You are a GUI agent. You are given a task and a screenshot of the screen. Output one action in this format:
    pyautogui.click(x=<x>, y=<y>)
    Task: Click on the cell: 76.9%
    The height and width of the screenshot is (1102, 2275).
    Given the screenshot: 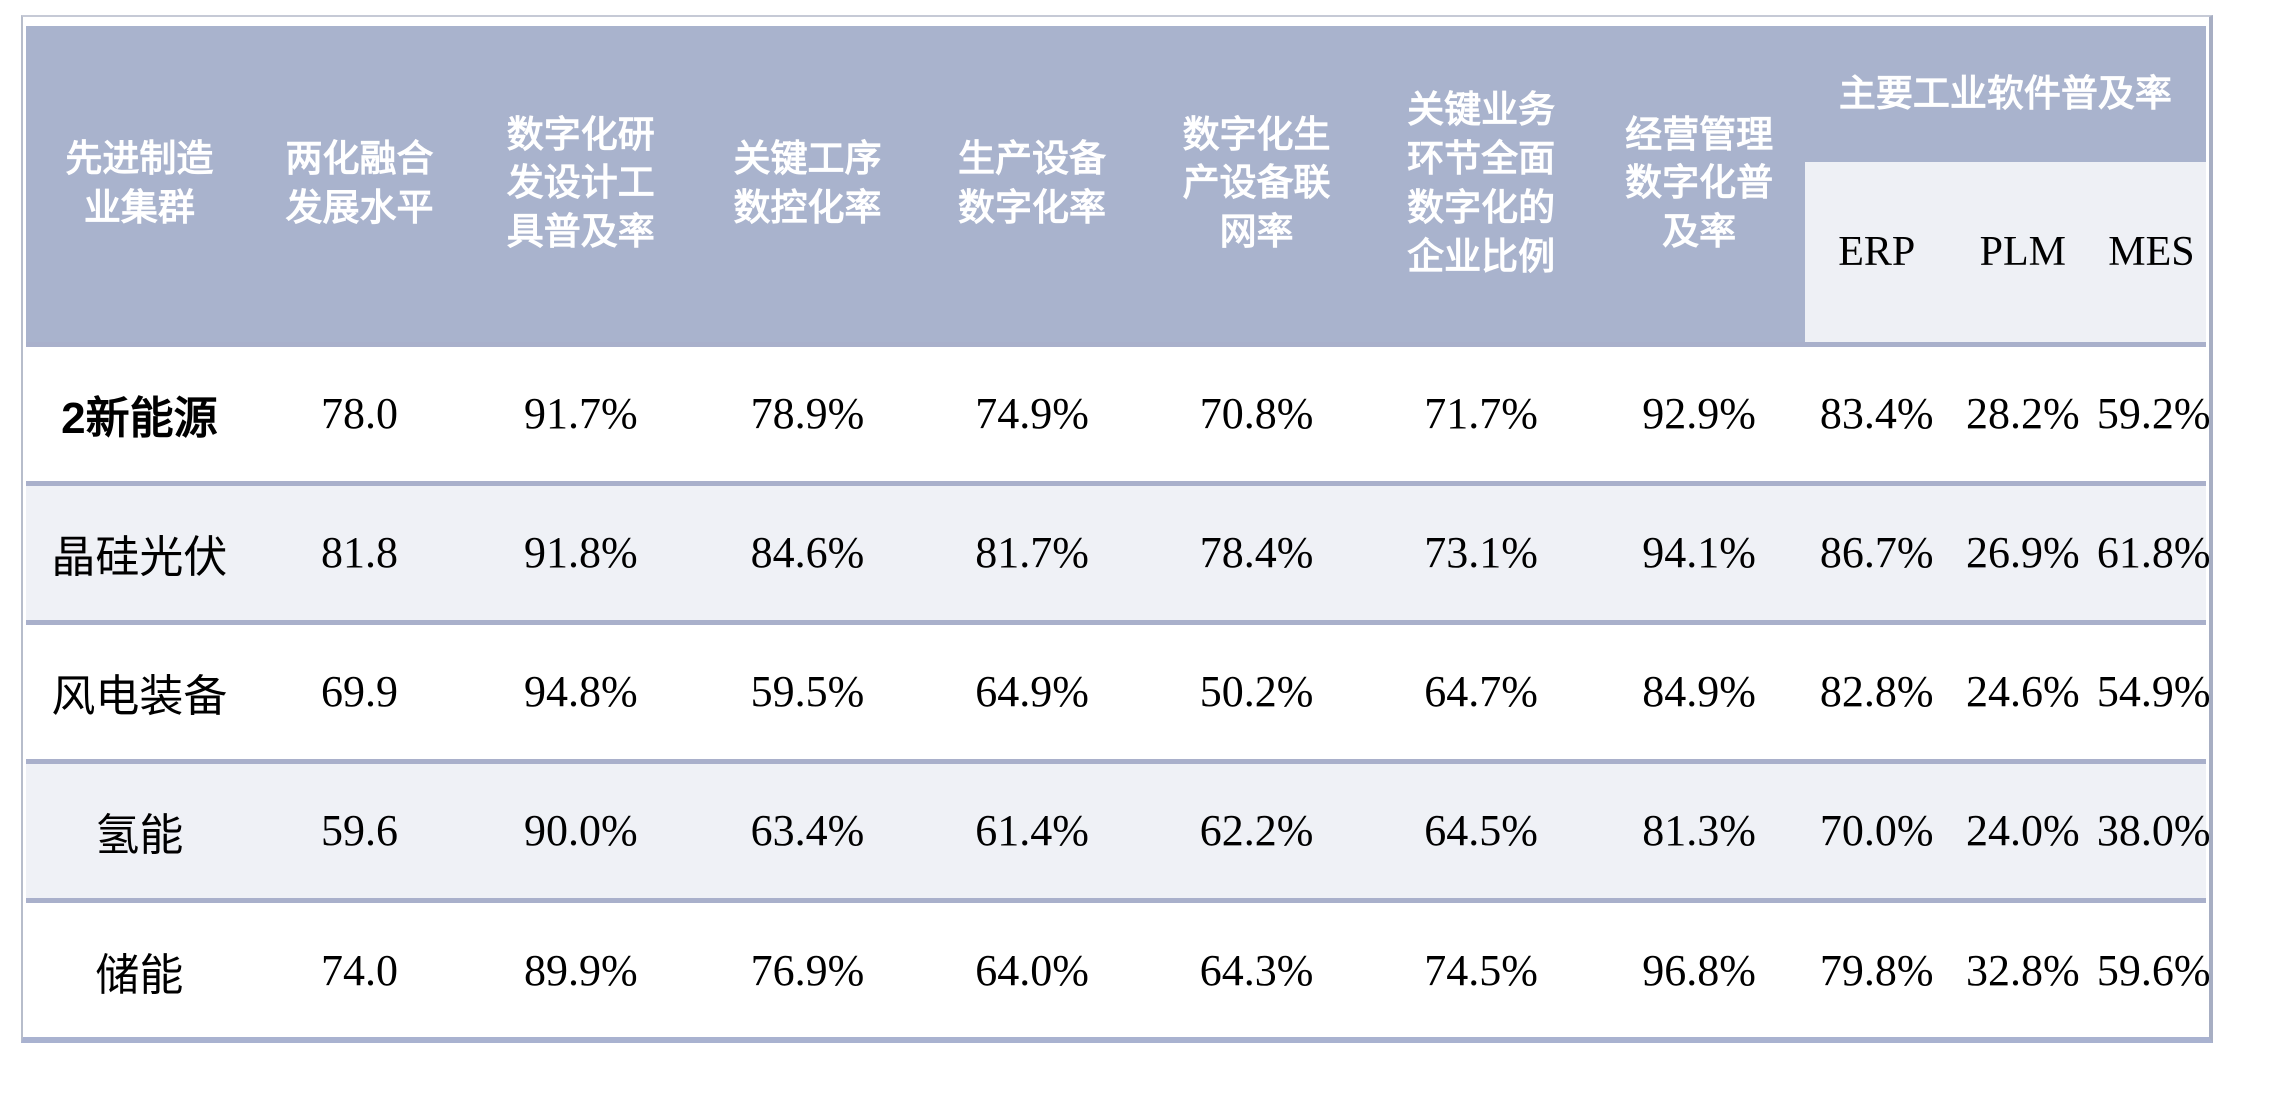 What is the action you would take?
    pyautogui.click(x=807, y=968)
    